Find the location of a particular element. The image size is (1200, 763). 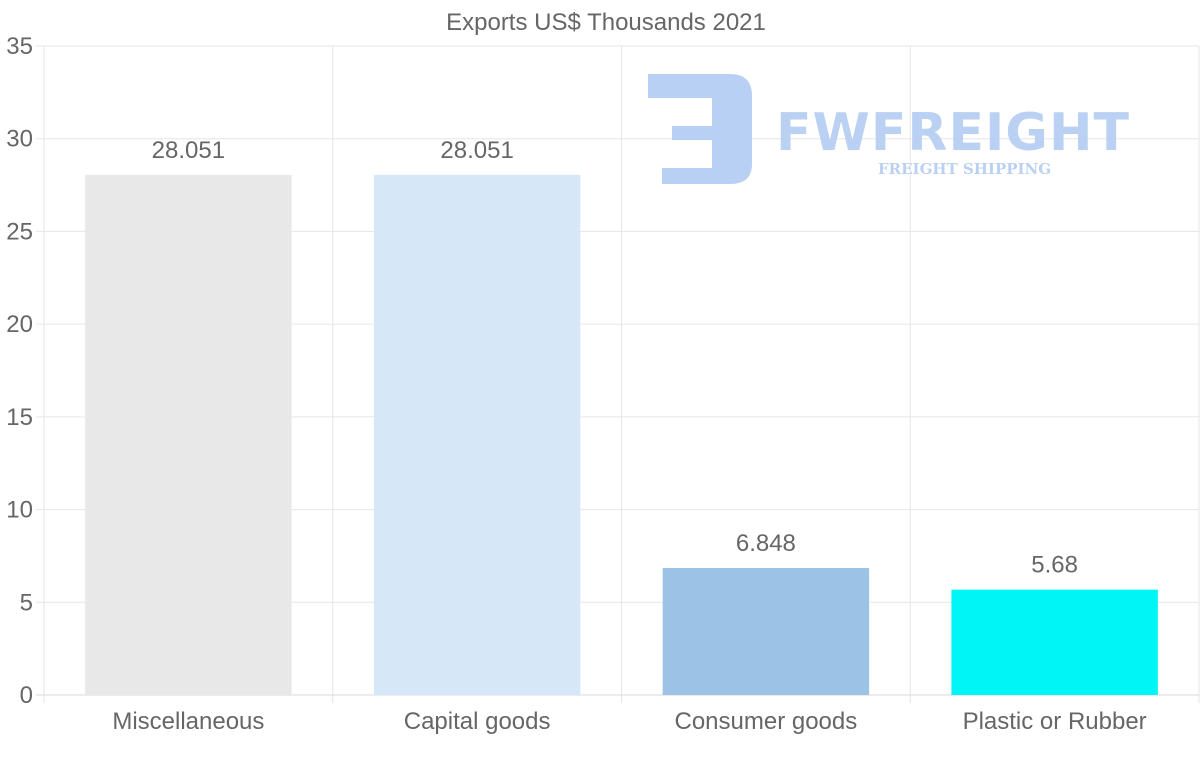

fwfreight-watermark-logo: FWFREIGHT FREIGHT SHIPPING is located at coordinates (889, 129).